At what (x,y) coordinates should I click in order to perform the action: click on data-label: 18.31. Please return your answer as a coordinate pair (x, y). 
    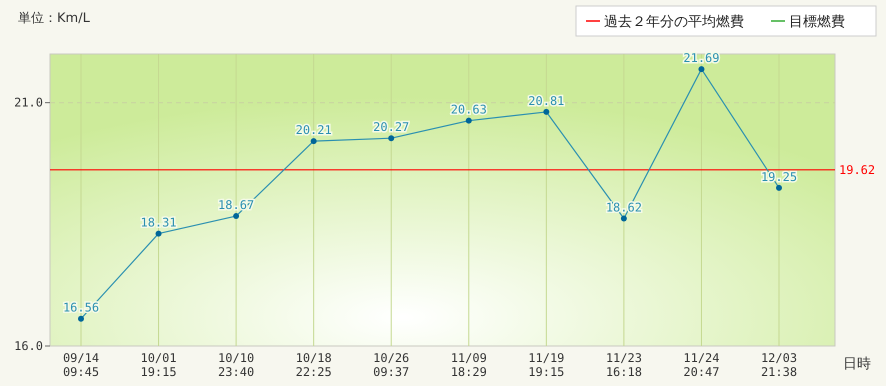
    Looking at the image, I should click on (158, 223).